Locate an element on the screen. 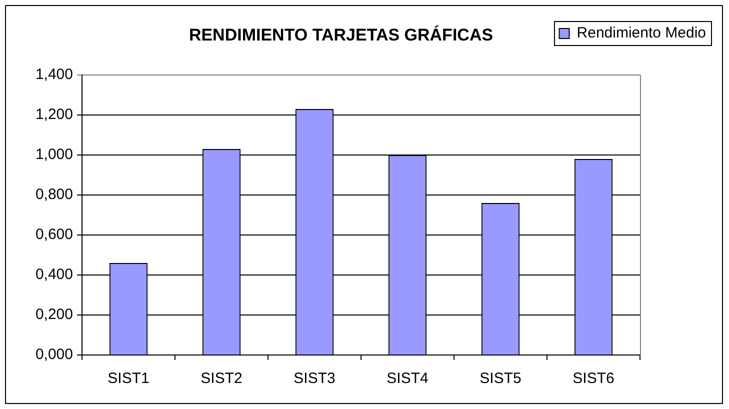 This screenshot has height=409, width=729. legend-label: Rendimiento Medio is located at coordinates (641, 33).